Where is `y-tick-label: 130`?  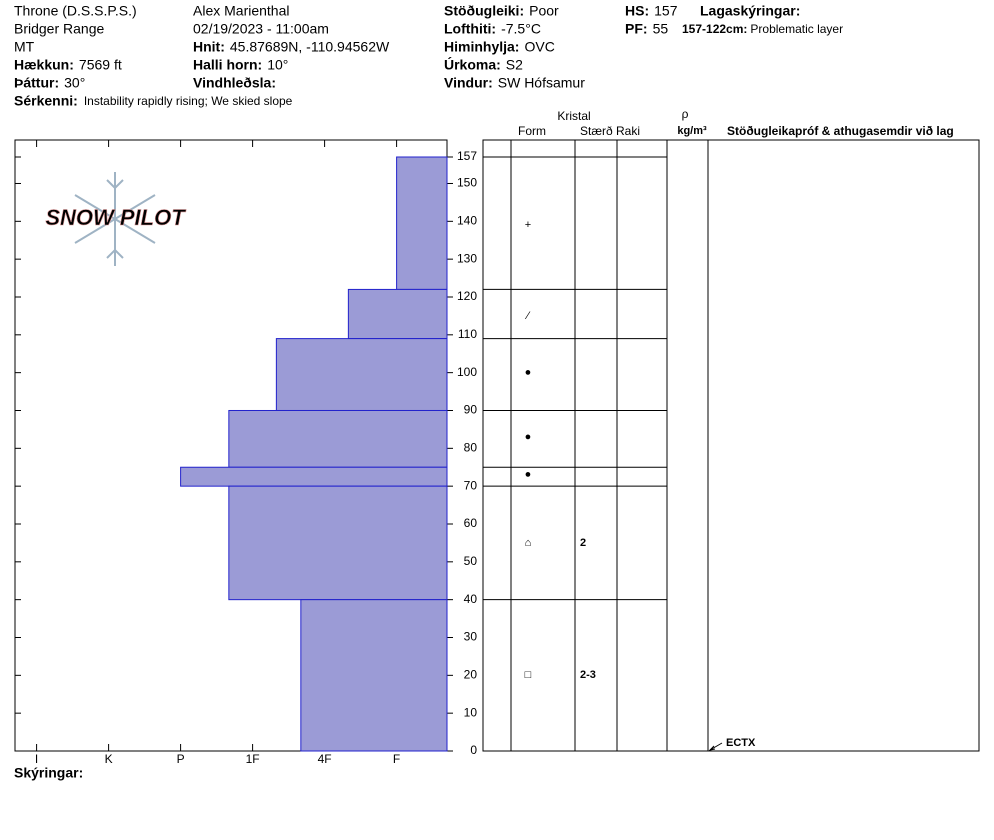 y-tick-label: 130 is located at coordinates (467, 258).